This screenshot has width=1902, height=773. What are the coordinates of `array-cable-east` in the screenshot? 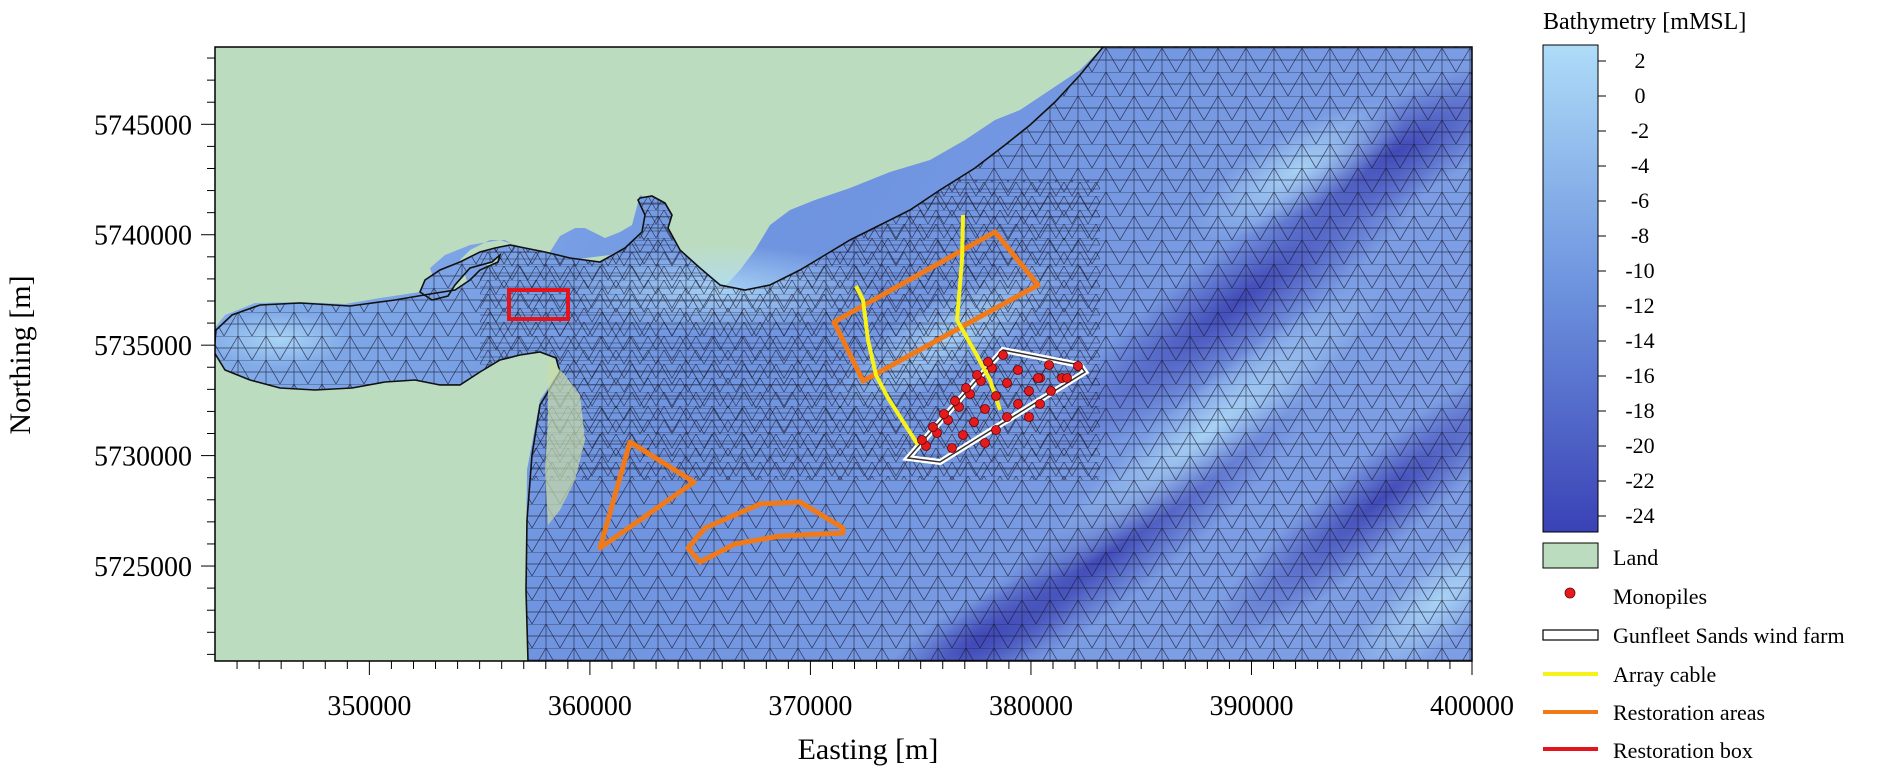 It's located at (978, 312).